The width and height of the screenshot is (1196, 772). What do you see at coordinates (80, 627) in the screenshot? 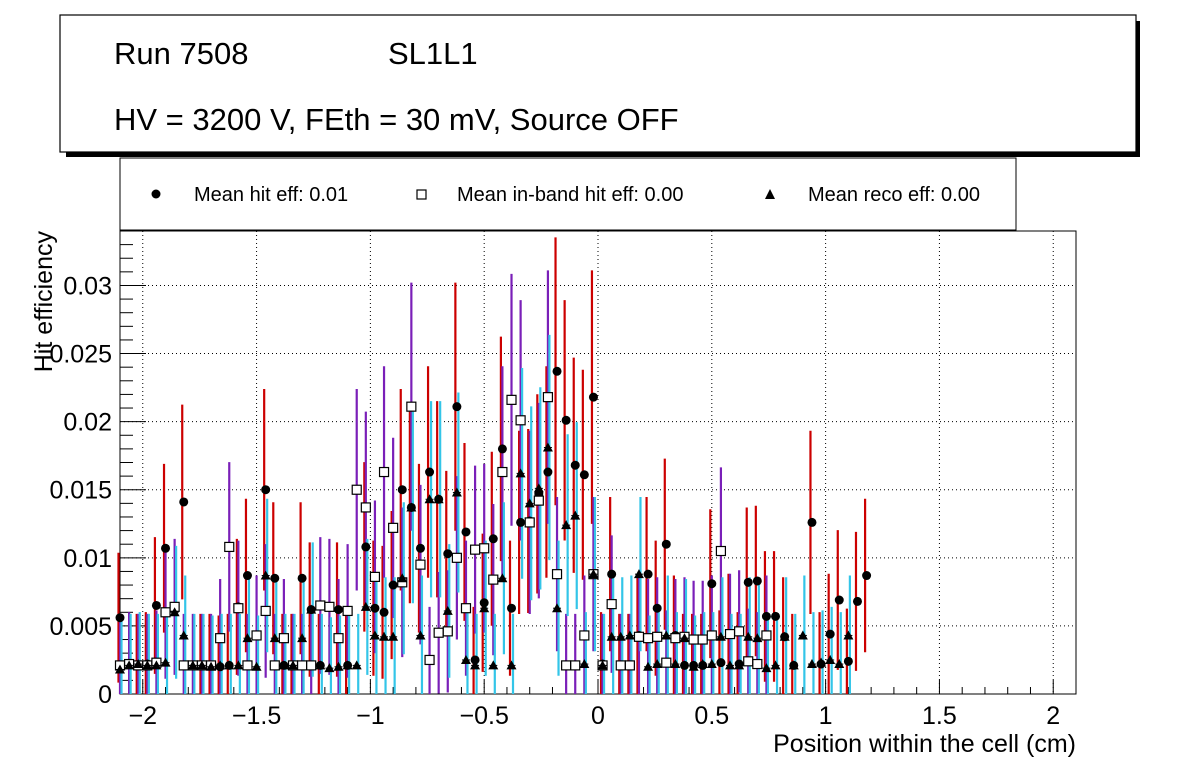
I see `y-tick-label: 0.005` at bounding box center [80, 627].